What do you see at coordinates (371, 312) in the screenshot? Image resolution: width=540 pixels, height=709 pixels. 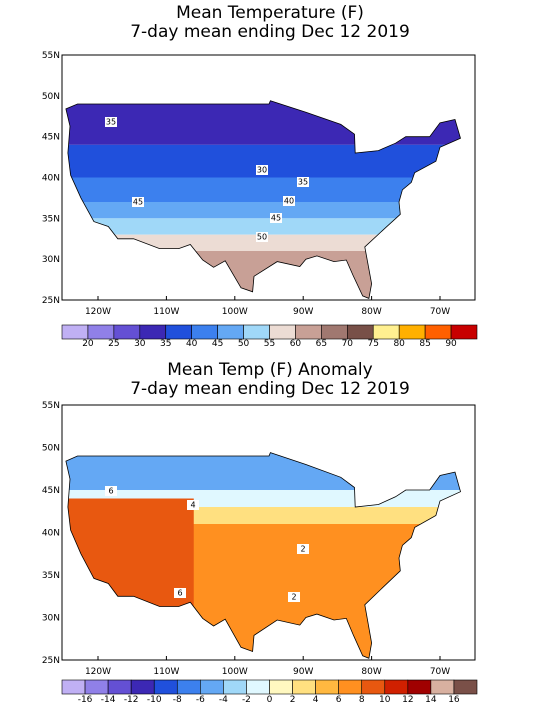 I see `lon-label: 80W` at bounding box center [371, 312].